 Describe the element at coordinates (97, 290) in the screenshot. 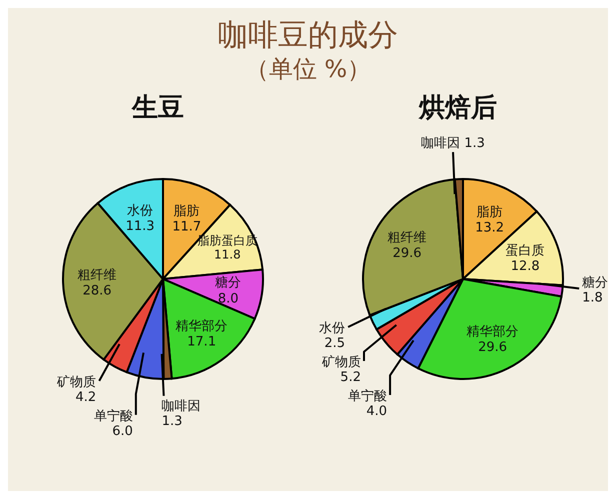

I see `data-label: 28.6` at that location.